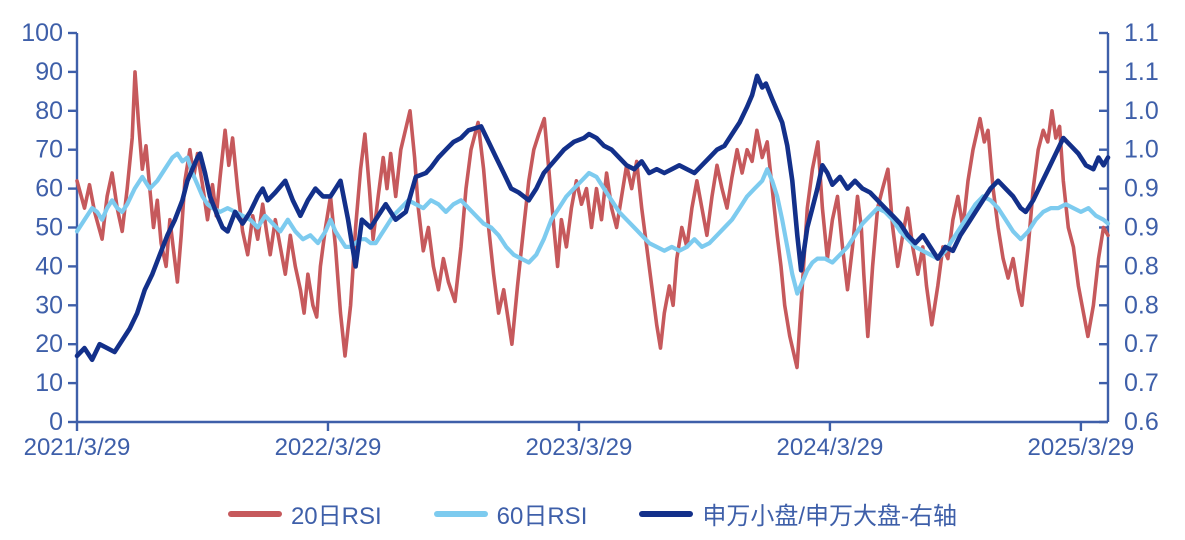 The image size is (1185, 540). I want to click on y-axis-left: 0 10 20 30 40 50 60 70 80 90 100, so click(49, 227).